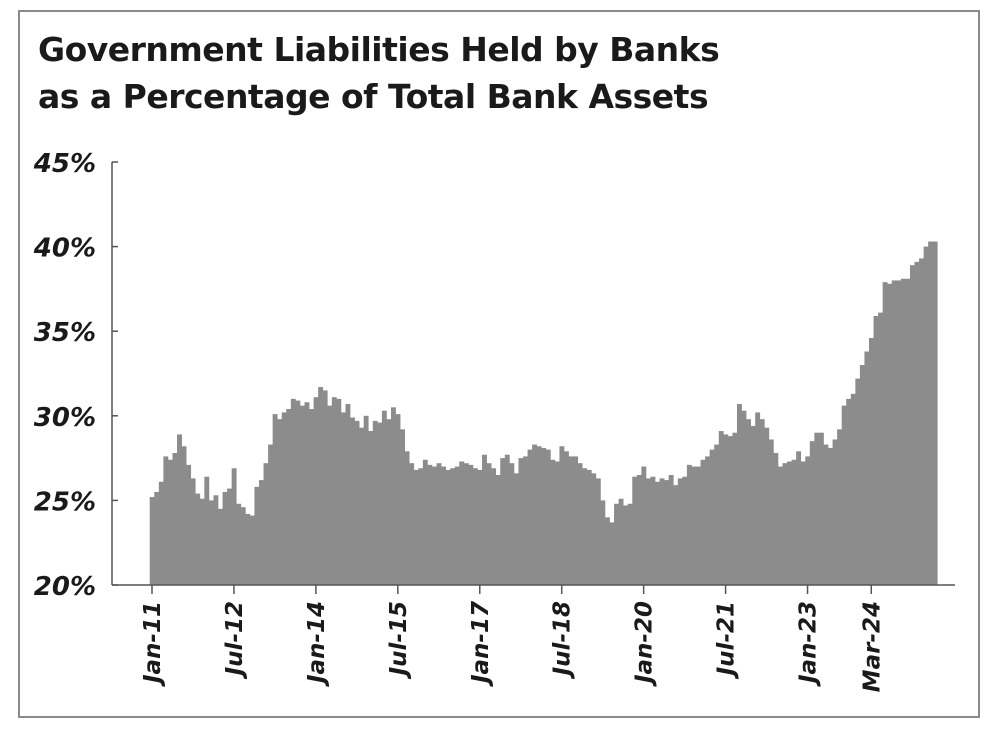  What do you see at coordinates (872, 646) in the screenshot?
I see `x-tick-label: Mar-24` at bounding box center [872, 646].